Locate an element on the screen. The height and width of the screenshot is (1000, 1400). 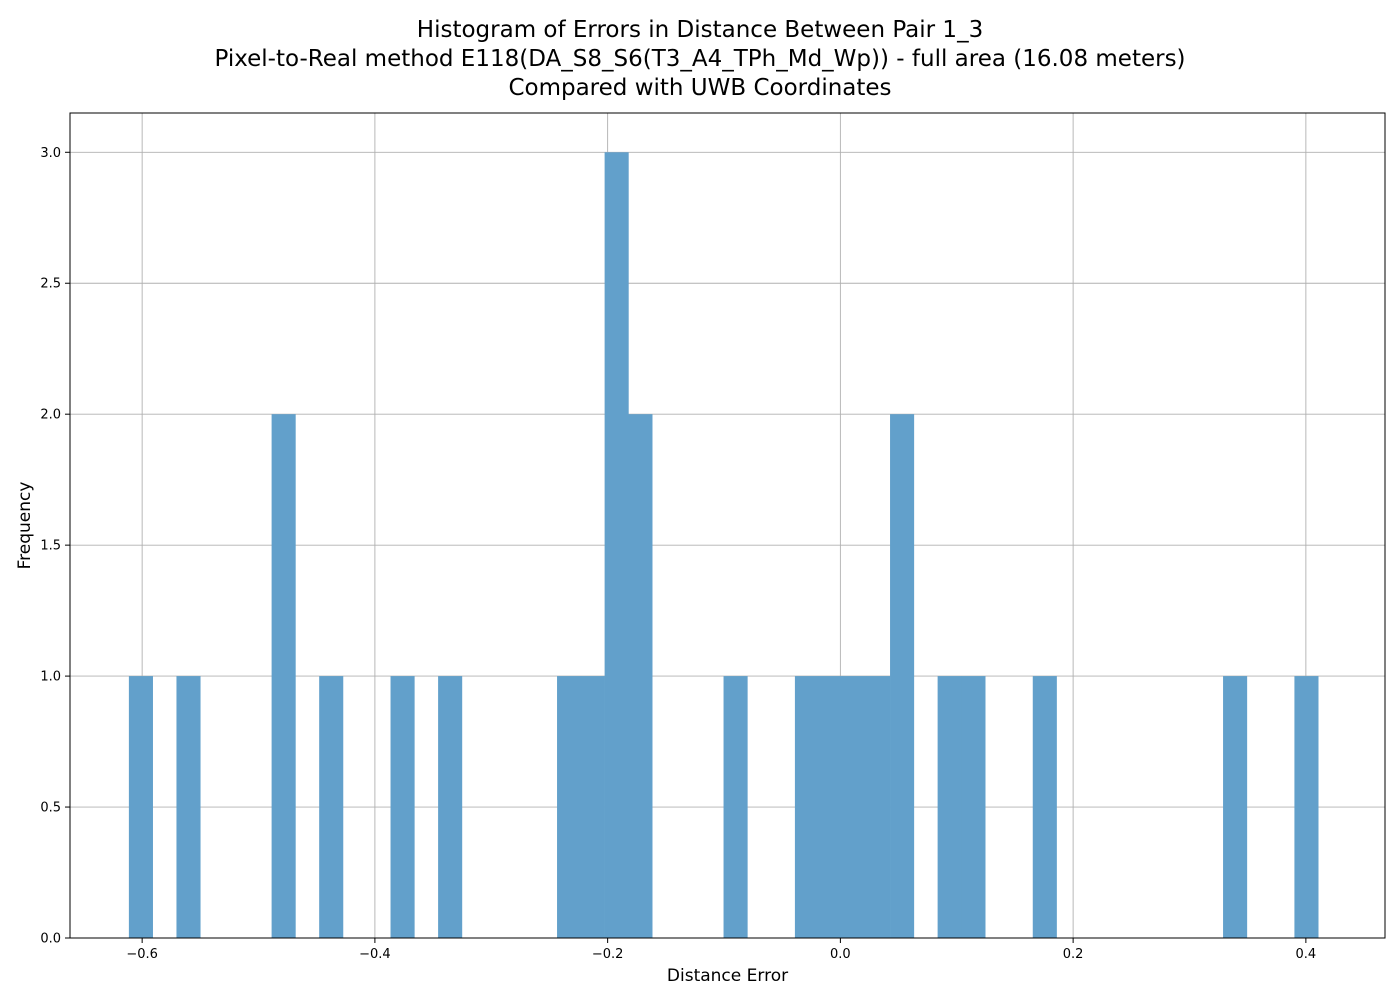
x-tick-label: −0.2 is located at coordinates (608, 954).